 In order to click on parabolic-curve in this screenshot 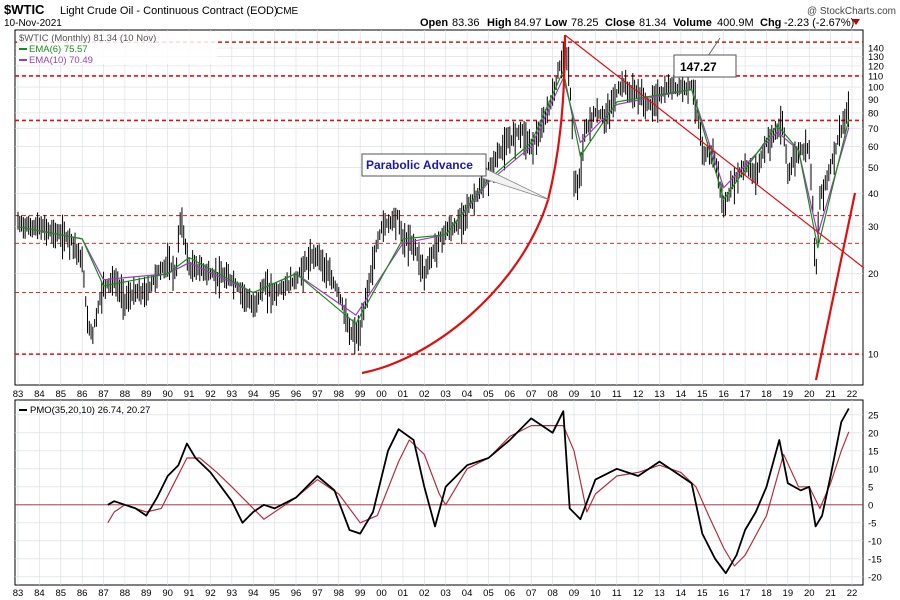, I will do `click(464, 204)`.